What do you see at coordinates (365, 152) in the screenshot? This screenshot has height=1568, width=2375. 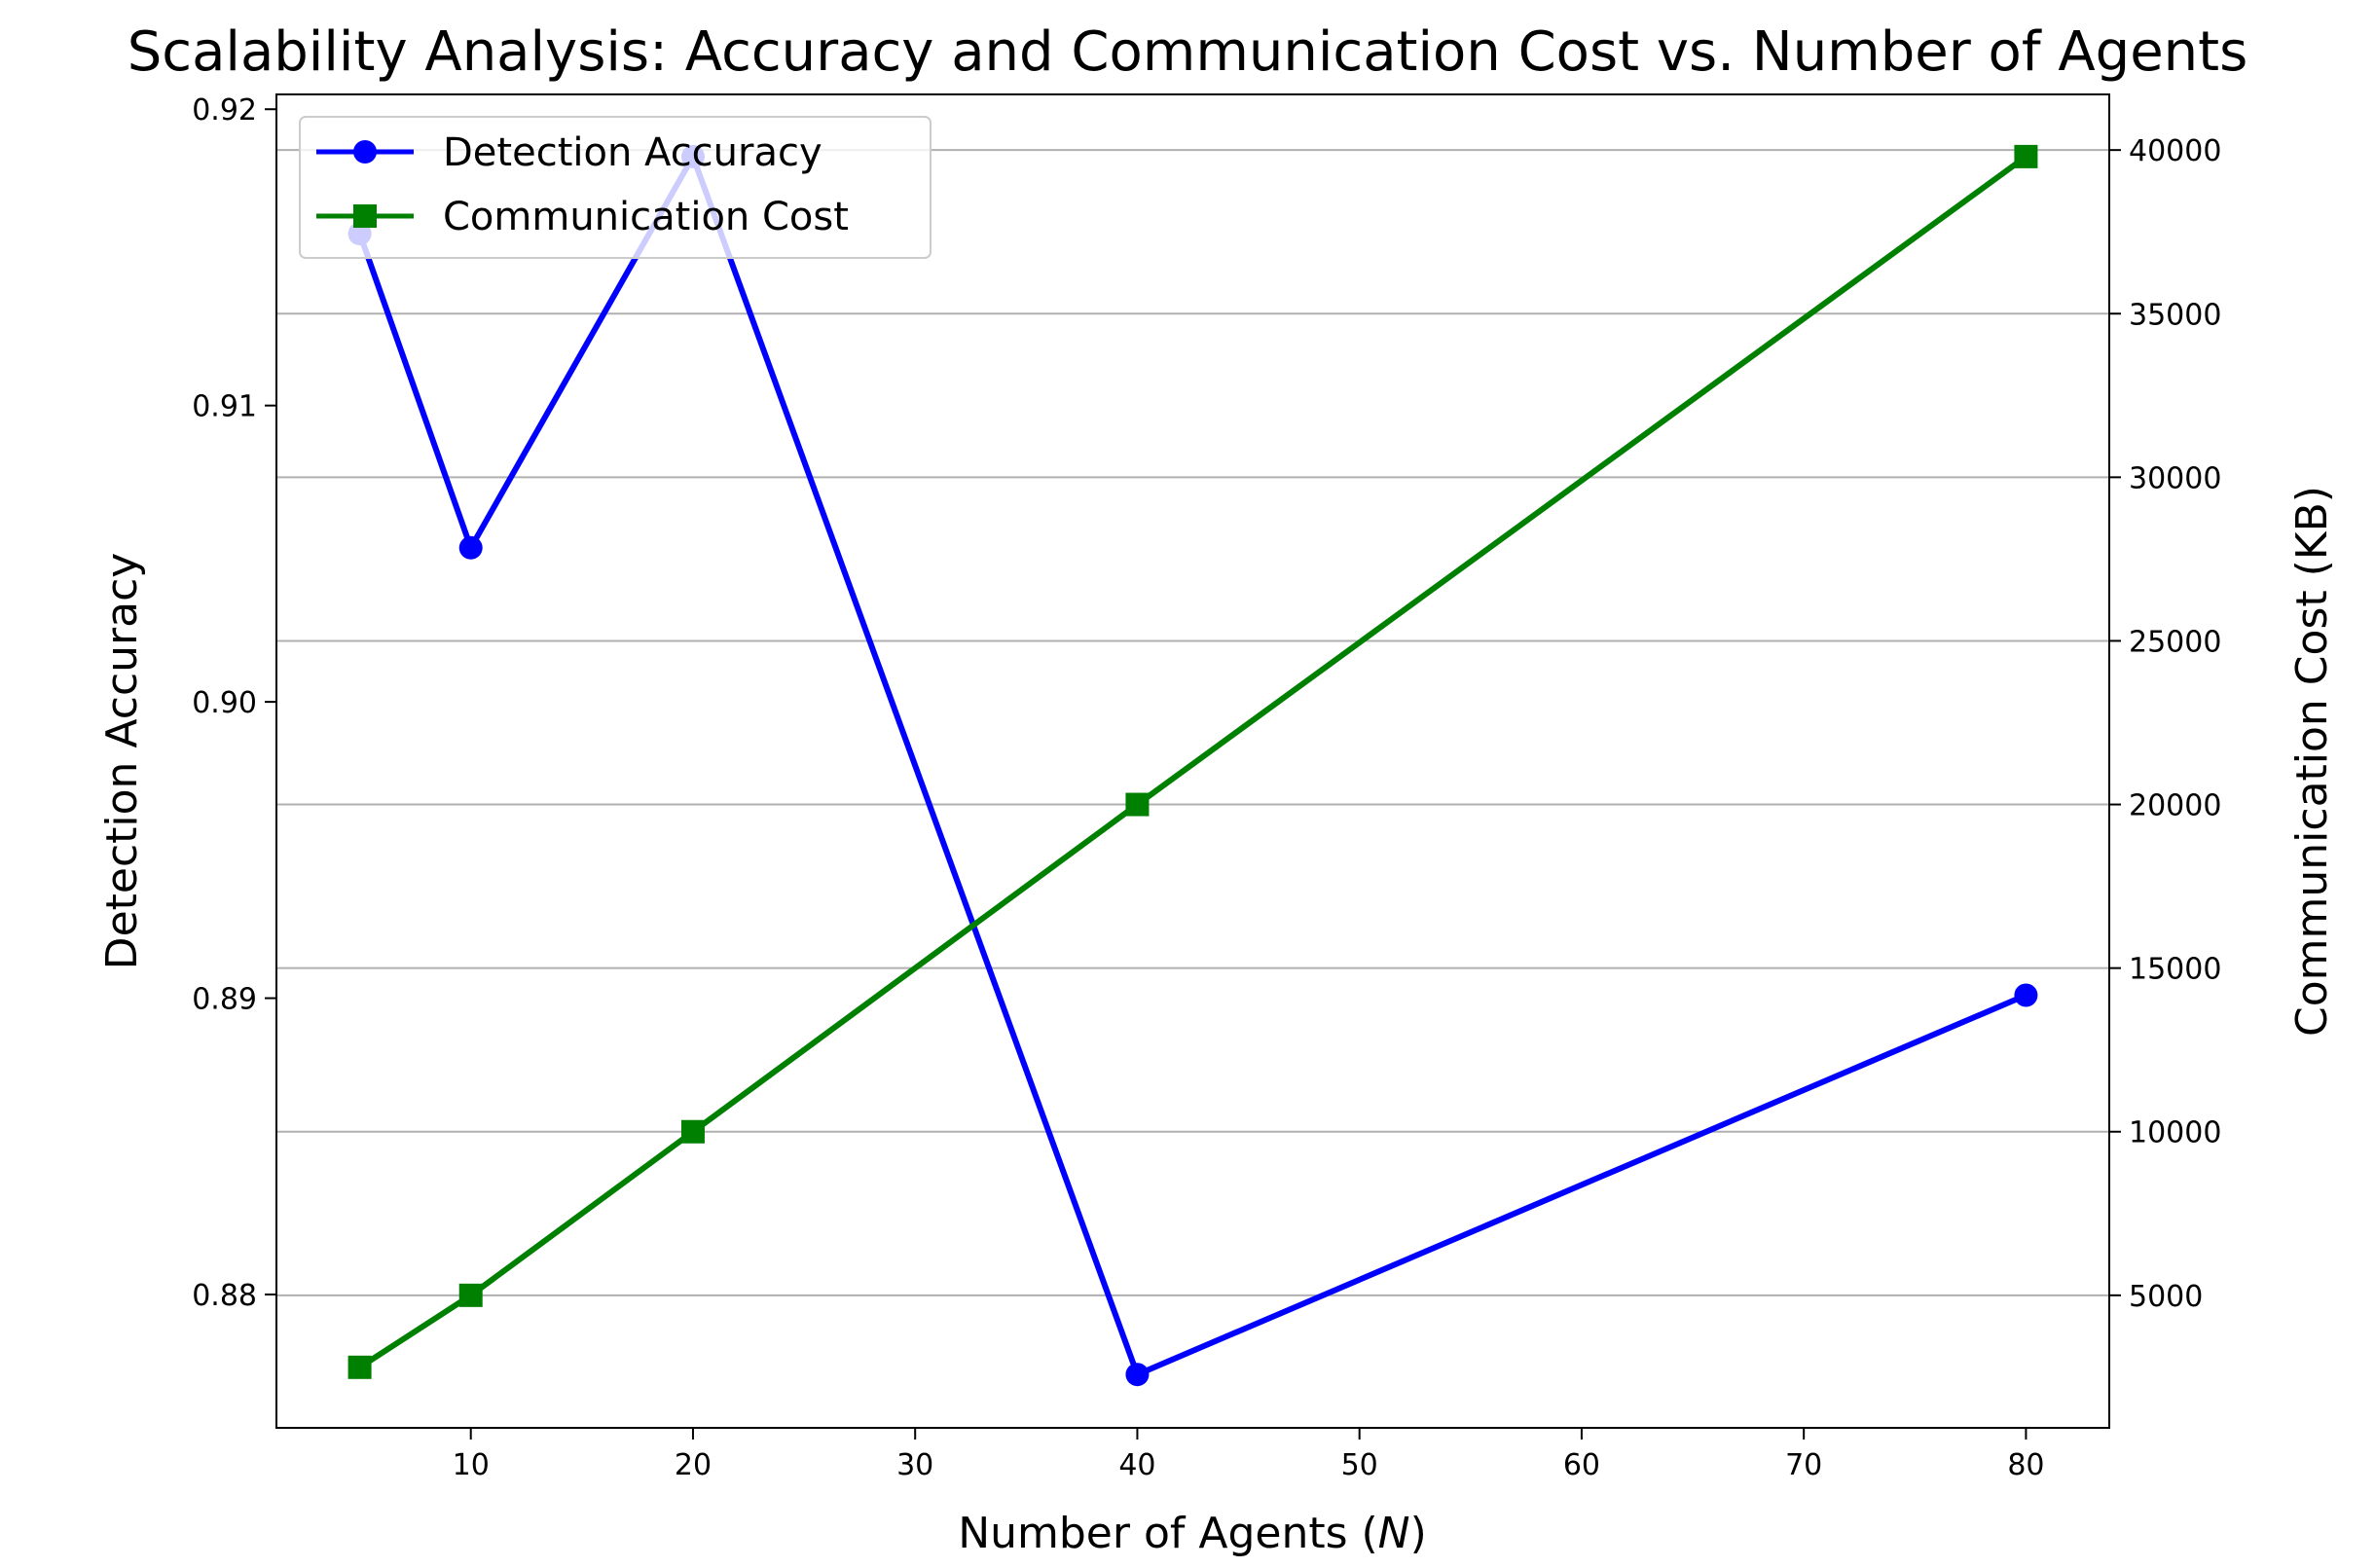 I see `legend-marker-accuracy` at bounding box center [365, 152].